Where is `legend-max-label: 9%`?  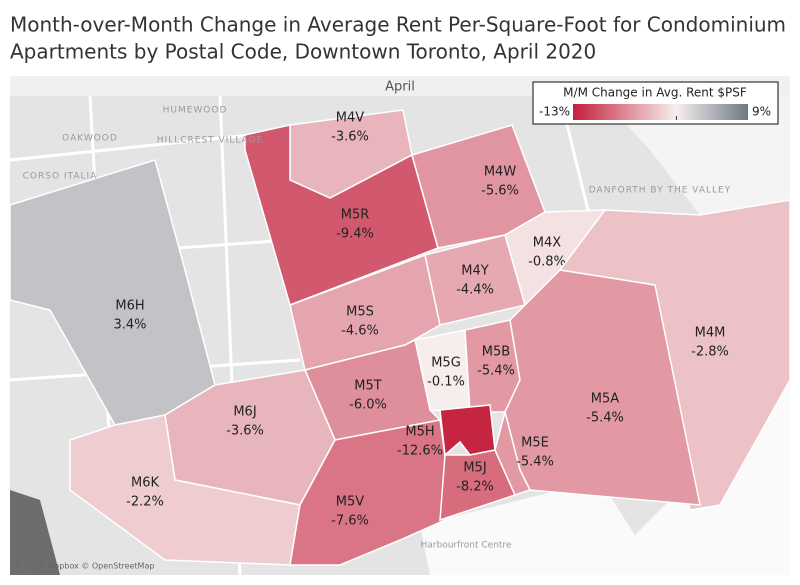
legend-max-label: 9% is located at coordinates (761, 112).